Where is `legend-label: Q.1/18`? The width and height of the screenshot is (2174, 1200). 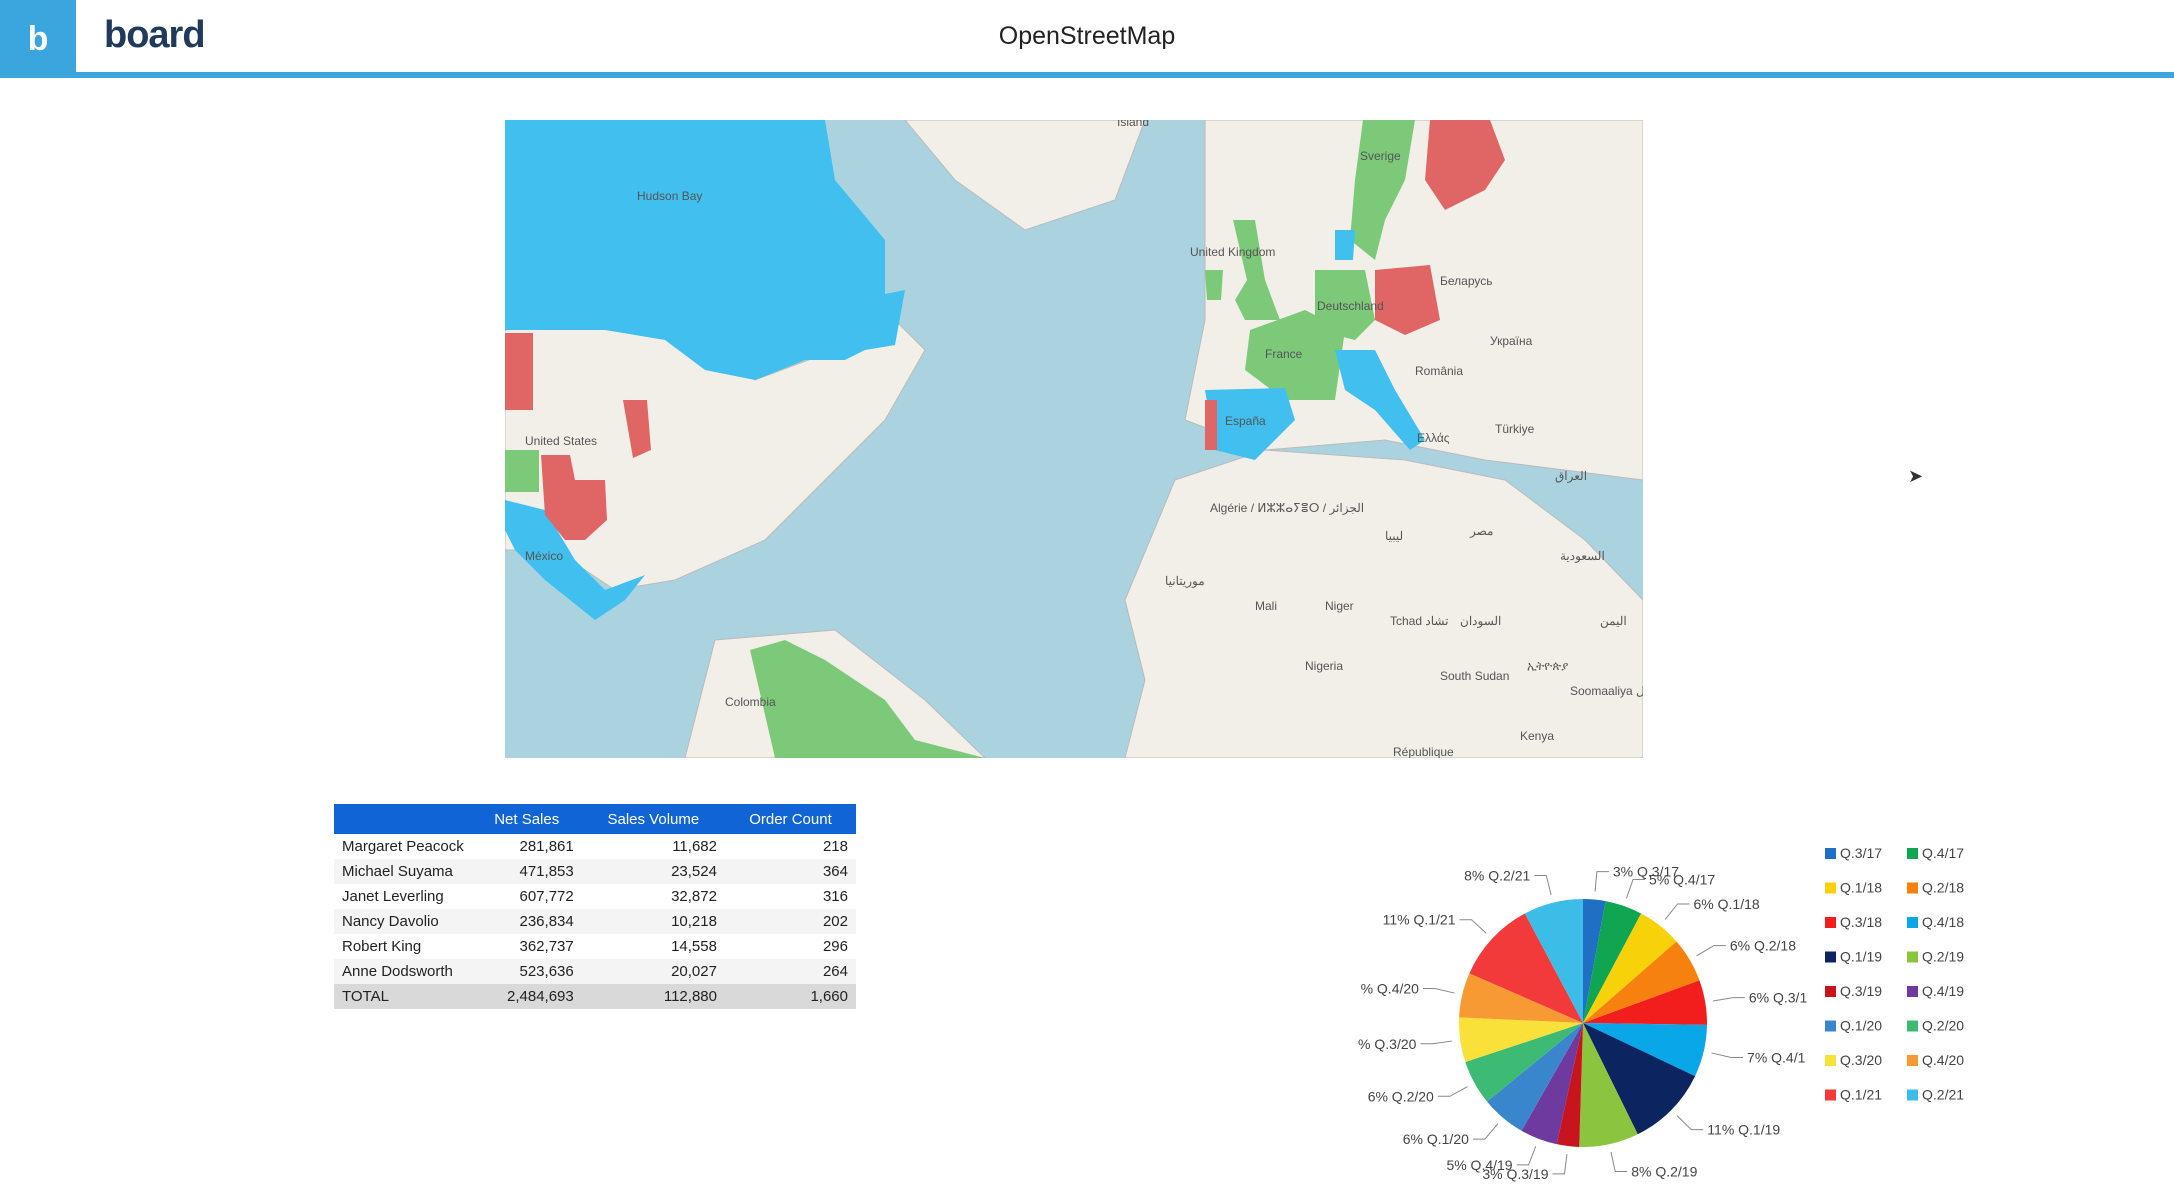
legend-label: Q.1/18 is located at coordinates (1861, 888).